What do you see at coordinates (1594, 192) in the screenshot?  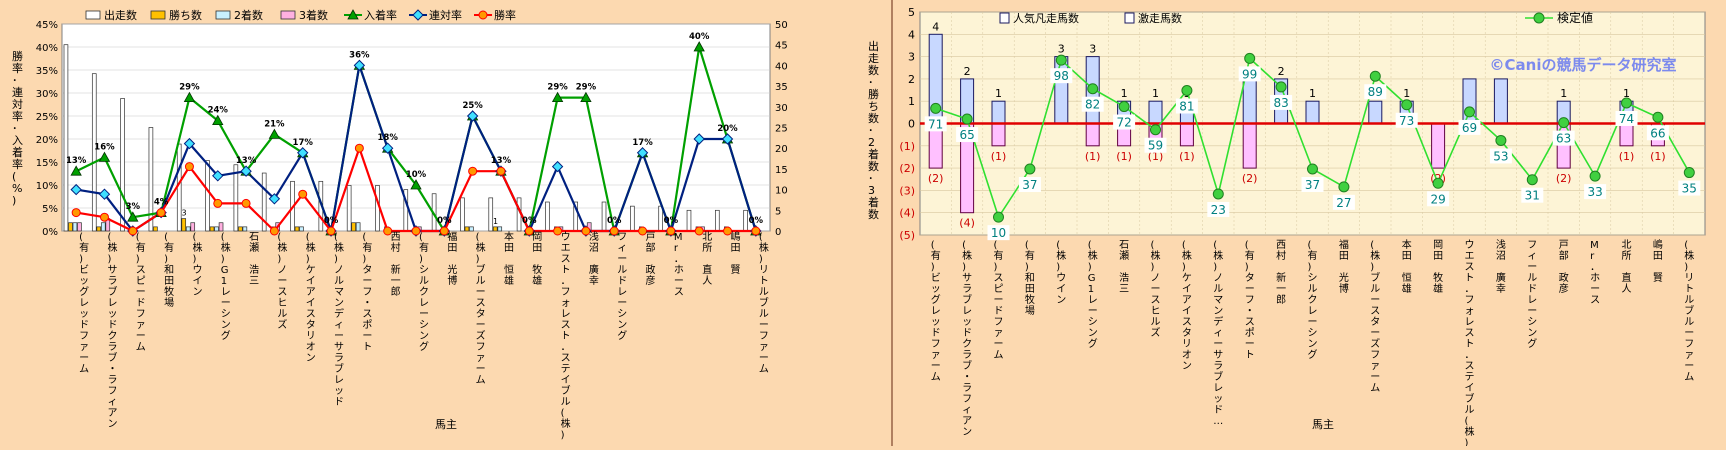 I see `value-label: 33` at bounding box center [1594, 192].